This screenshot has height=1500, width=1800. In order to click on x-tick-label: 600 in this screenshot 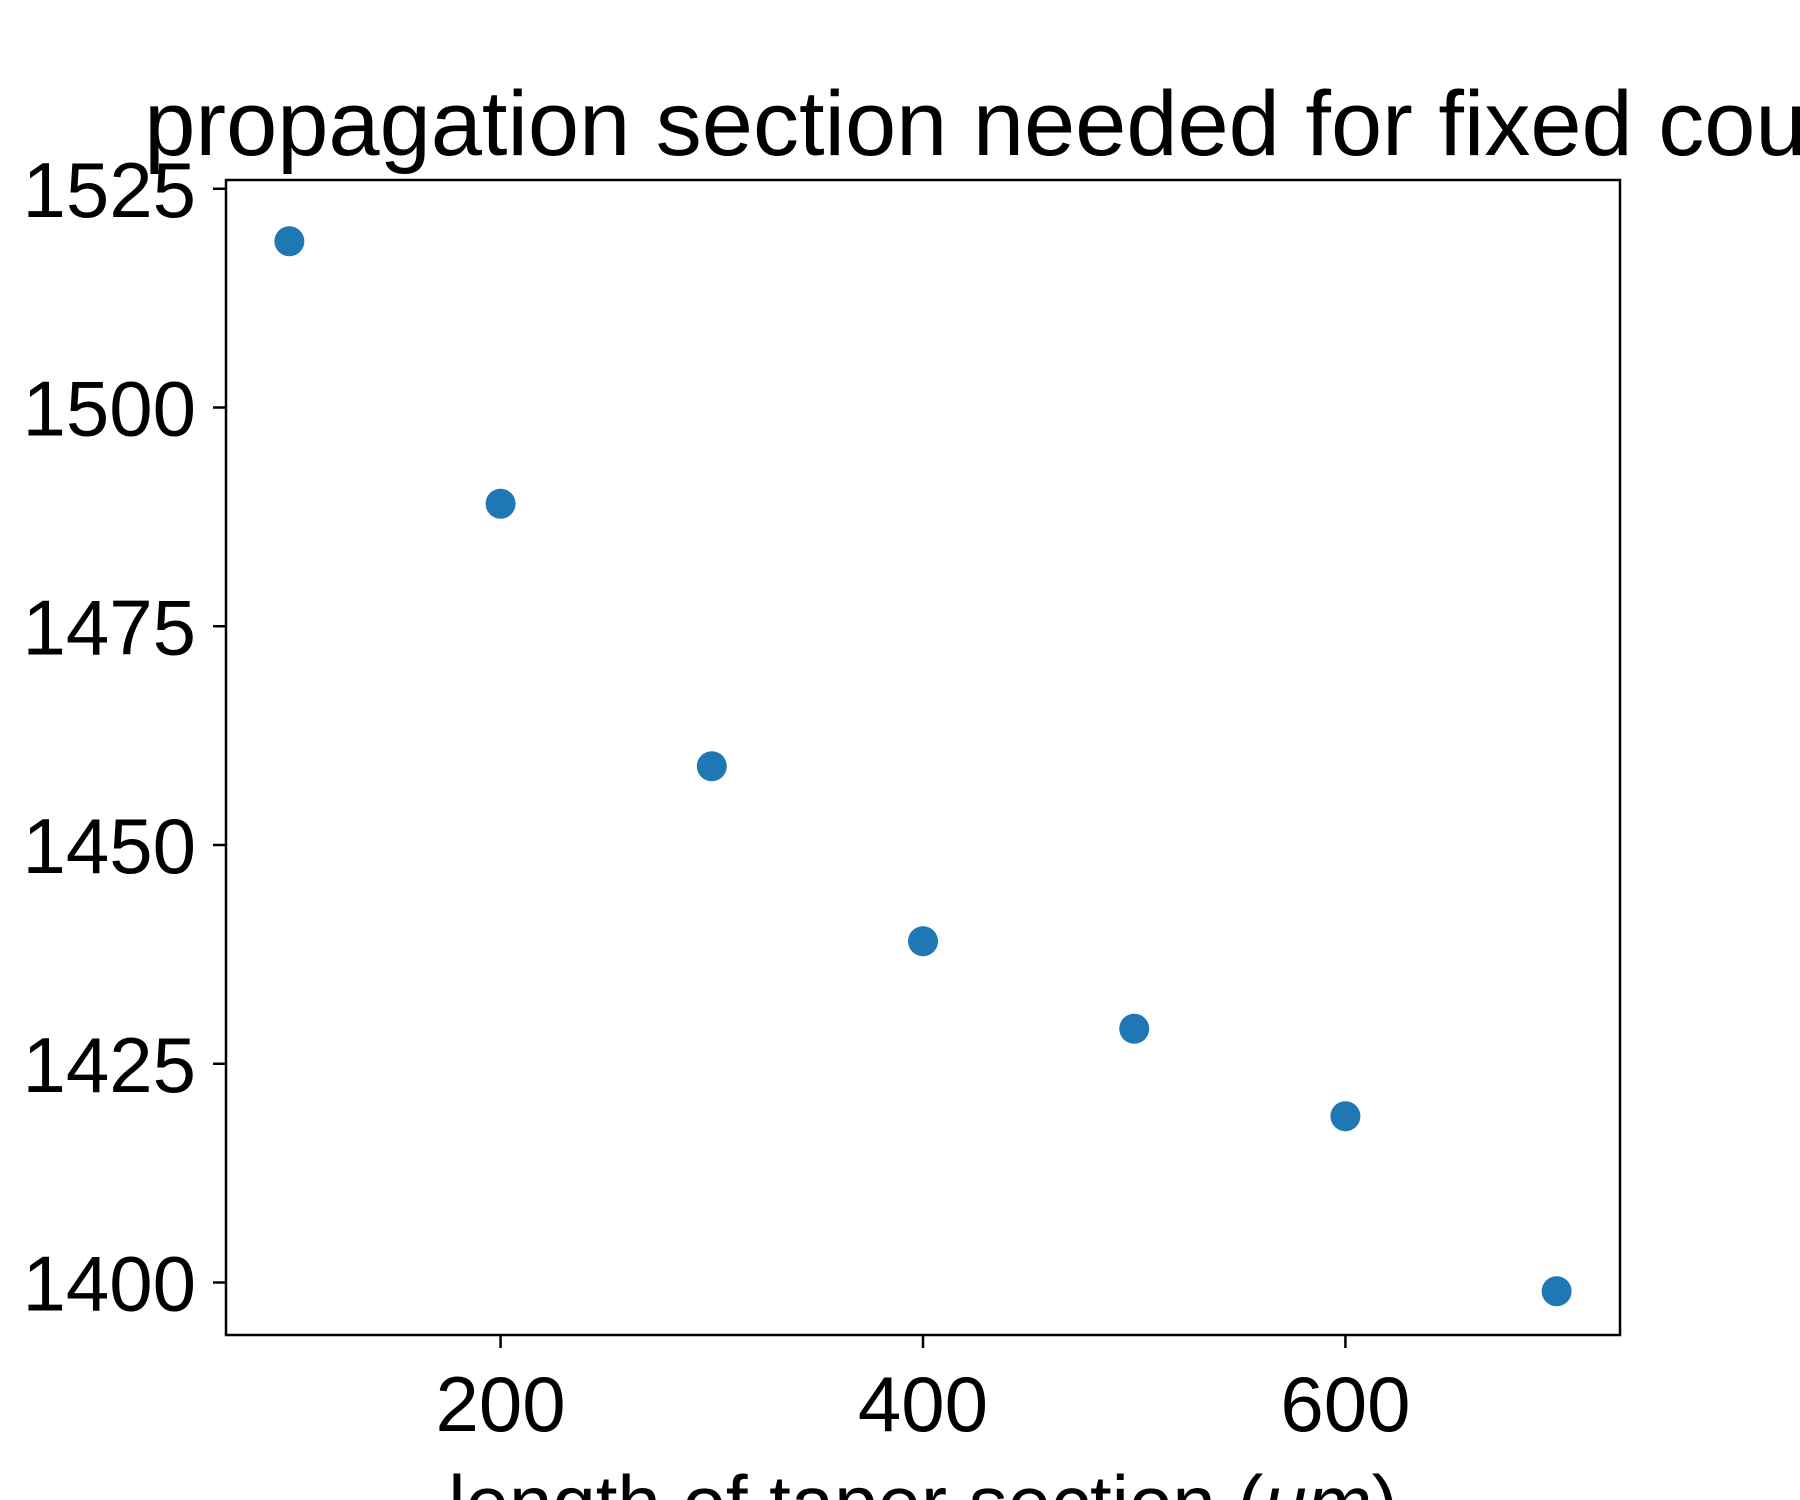, I will do `click(1345, 1404)`.